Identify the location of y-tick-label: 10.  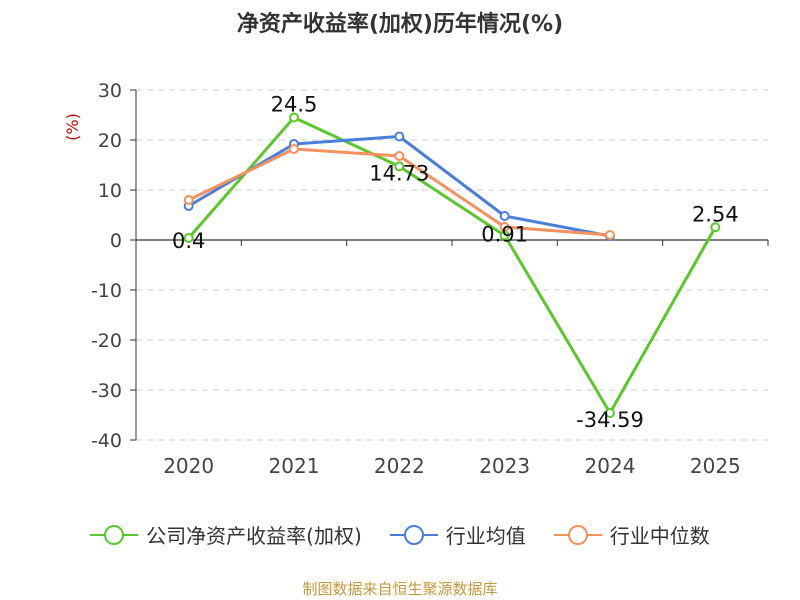
(110, 191).